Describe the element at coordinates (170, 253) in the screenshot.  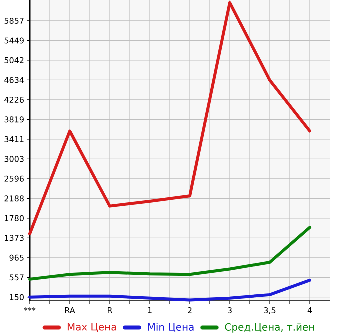
I see `line-series` at that location.